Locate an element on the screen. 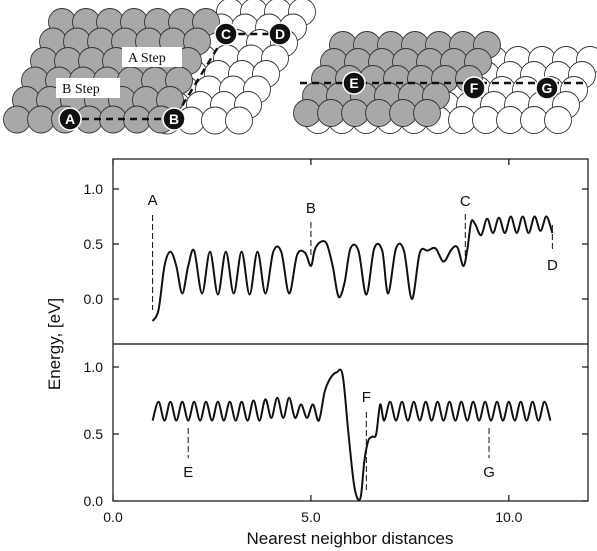  site-marker-label: C is located at coordinates (226, 34).